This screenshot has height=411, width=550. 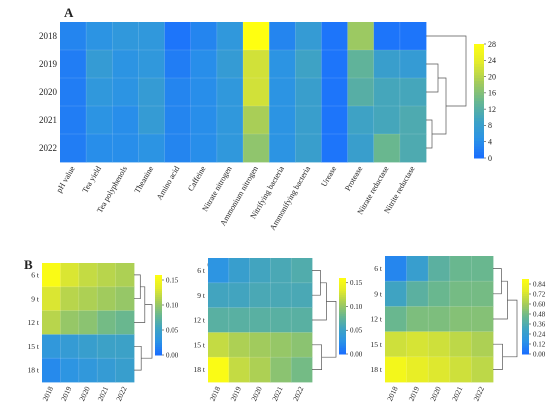 I want to click on colorbar-tick-label-a: 4, so click(x=490, y=142).